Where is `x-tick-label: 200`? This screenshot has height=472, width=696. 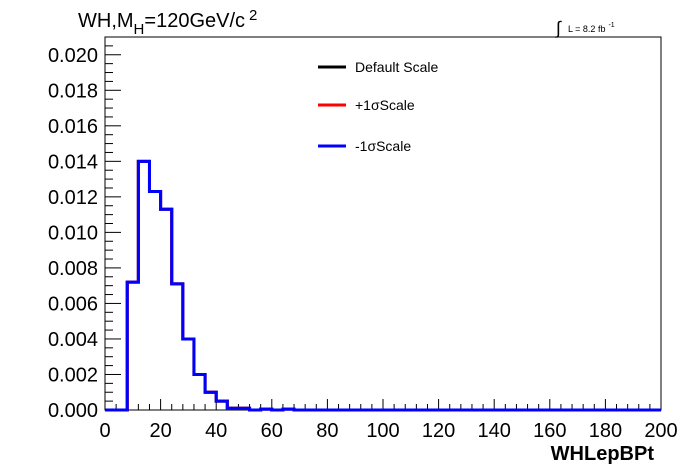 x-tick-label: 200 is located at coordinates (660, 431).